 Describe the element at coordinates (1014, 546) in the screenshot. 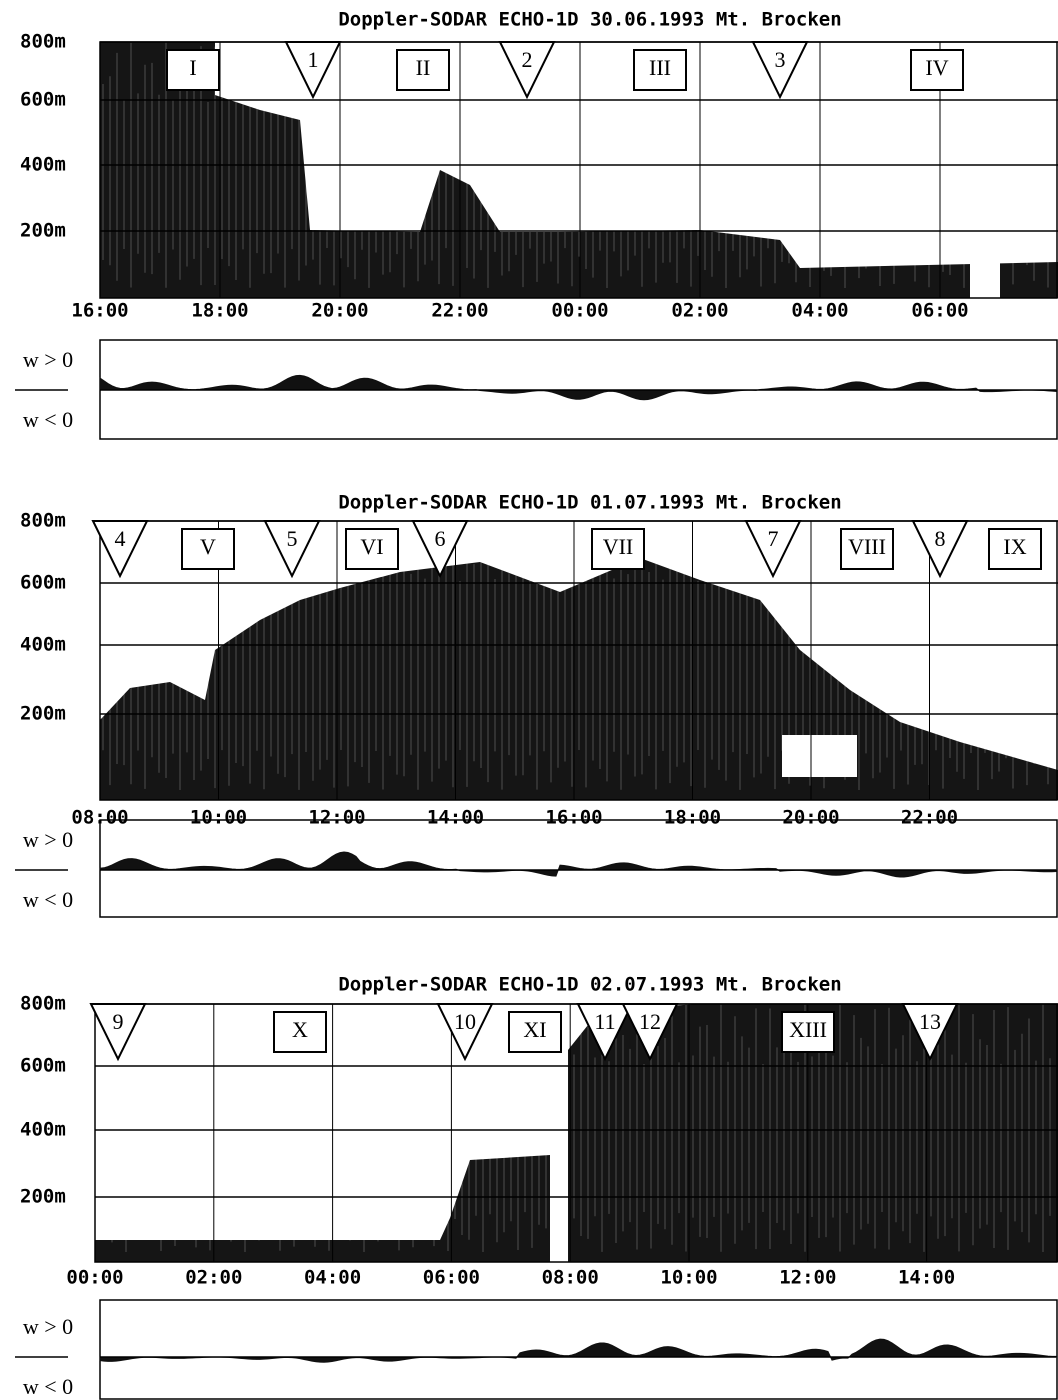

I see `marker-label: IX` at that location.